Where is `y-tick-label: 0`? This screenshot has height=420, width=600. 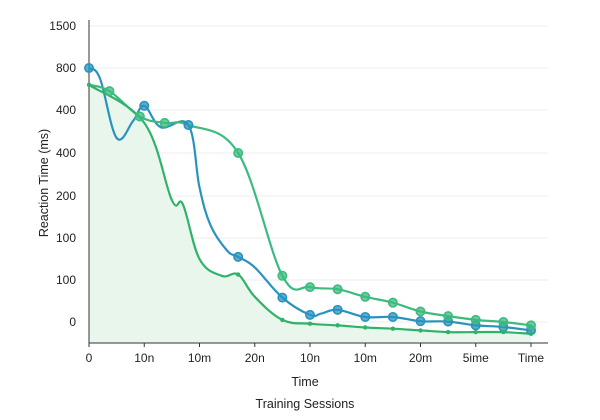
y-tick-label: 0 is located at coordinates (72, 322).